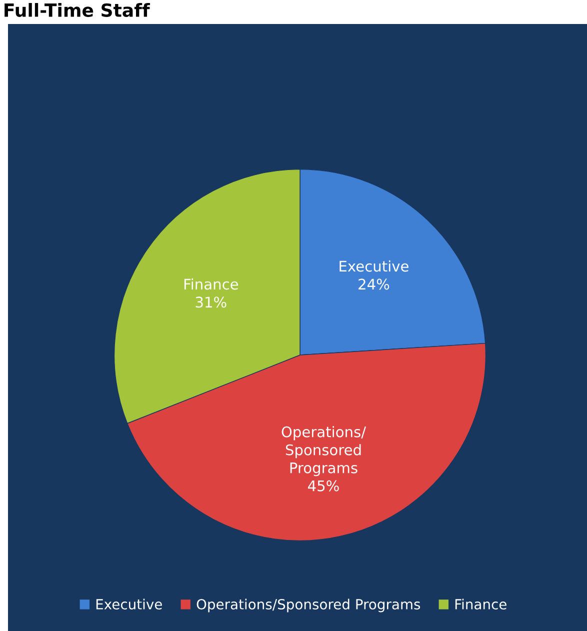 Image resolution: width=587 pixels, height=631 pixels. What do you see at coordinates (77, 10) in the screenshot?
I see `chart-title: Full-Time Staff` at bounding box center [77, 10].